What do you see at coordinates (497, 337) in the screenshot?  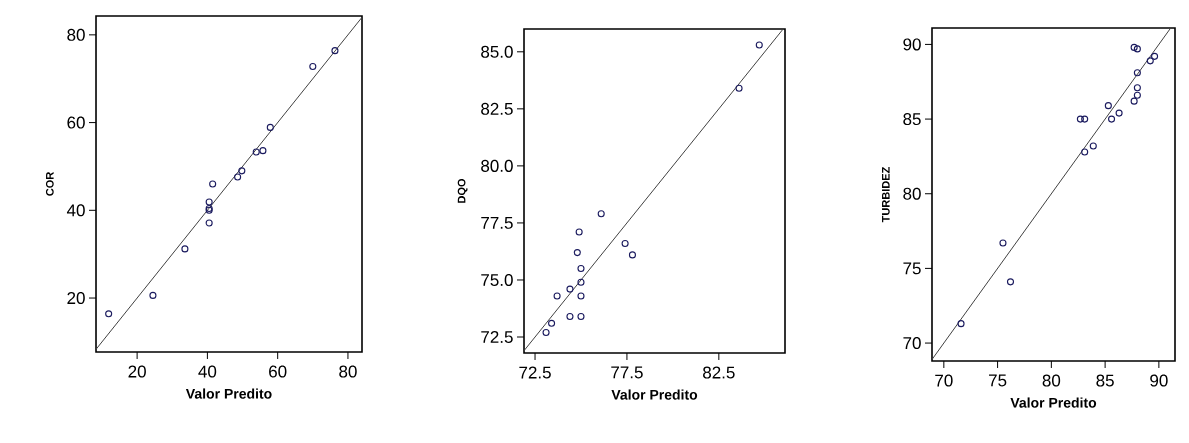 I see `y-tick-label: 72.5` at bounding box center [497, 337].